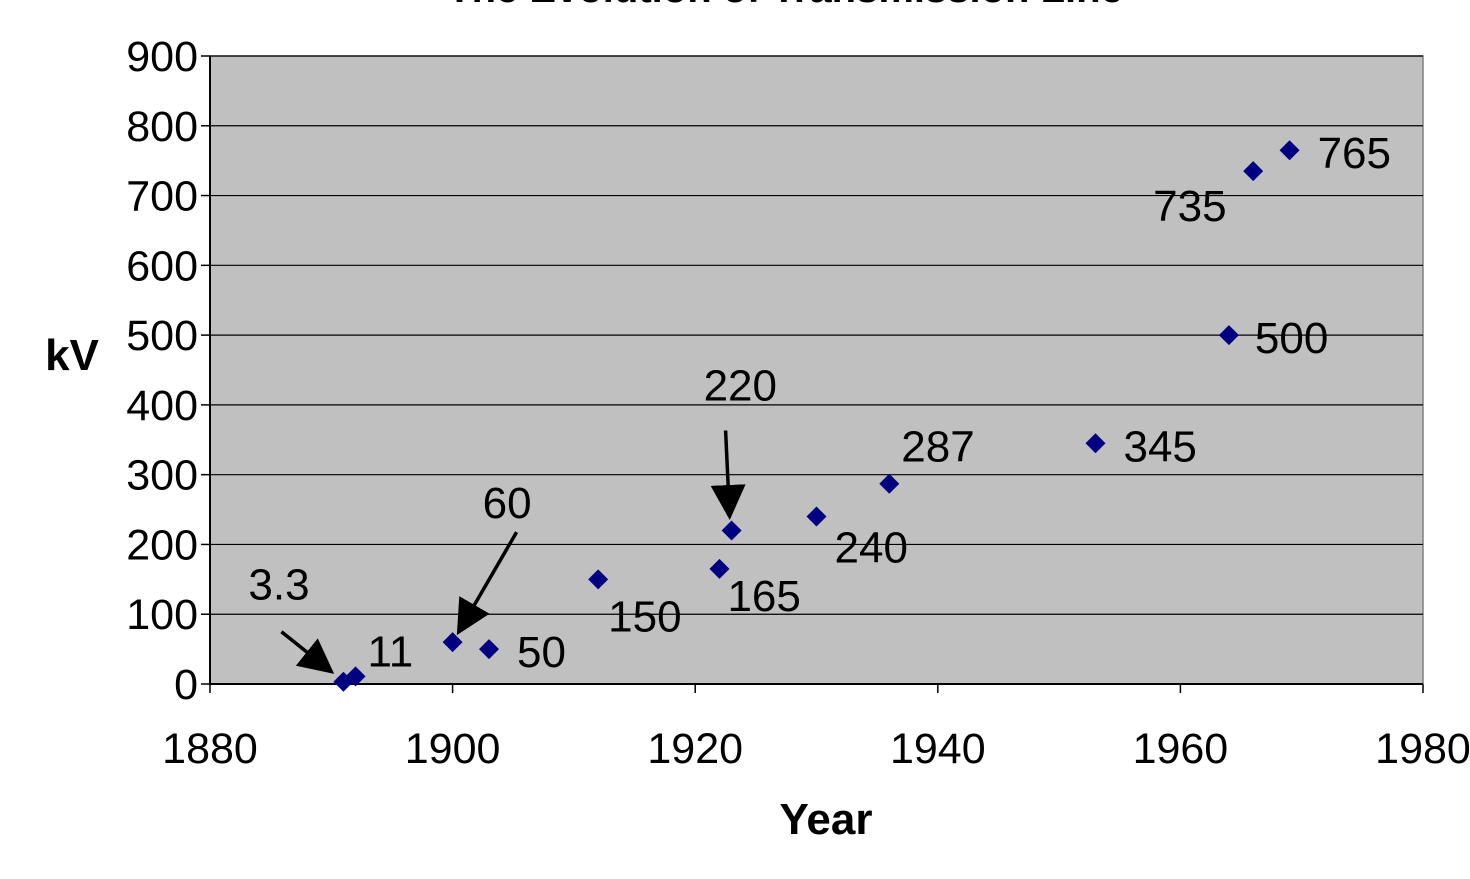 The height and width of the screenshot is (879, 1470). I want to click on data-label: 165, so click(763, 596).